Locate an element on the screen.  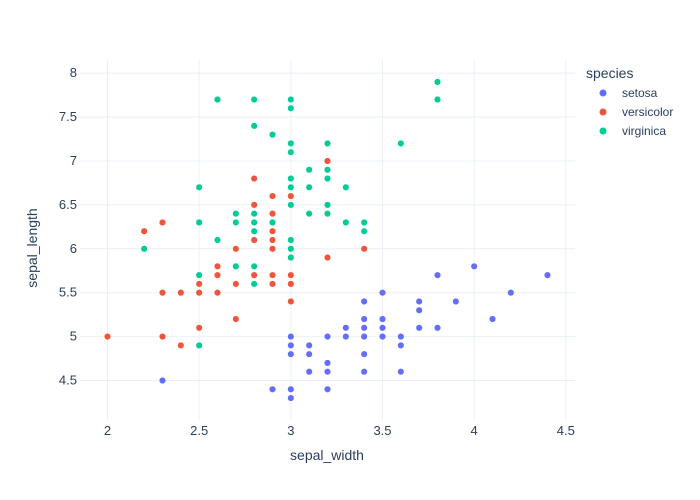
series-versicolor is located at coordinates (235, 253).